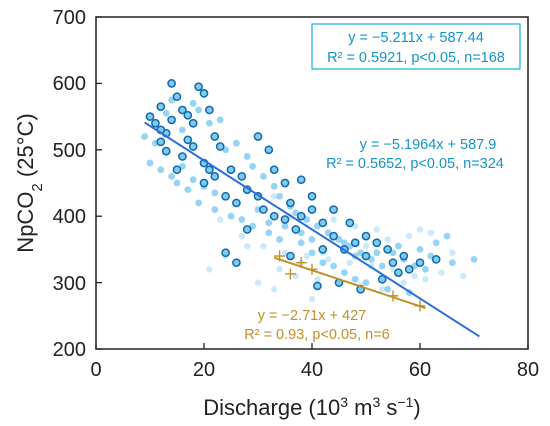  What do you see at coordinates (416, 58) in the screenshot?
I see `annotation-boxed-stats: R² = 0.5921, p<0.05, n=168` at bounding box center [416, 58].